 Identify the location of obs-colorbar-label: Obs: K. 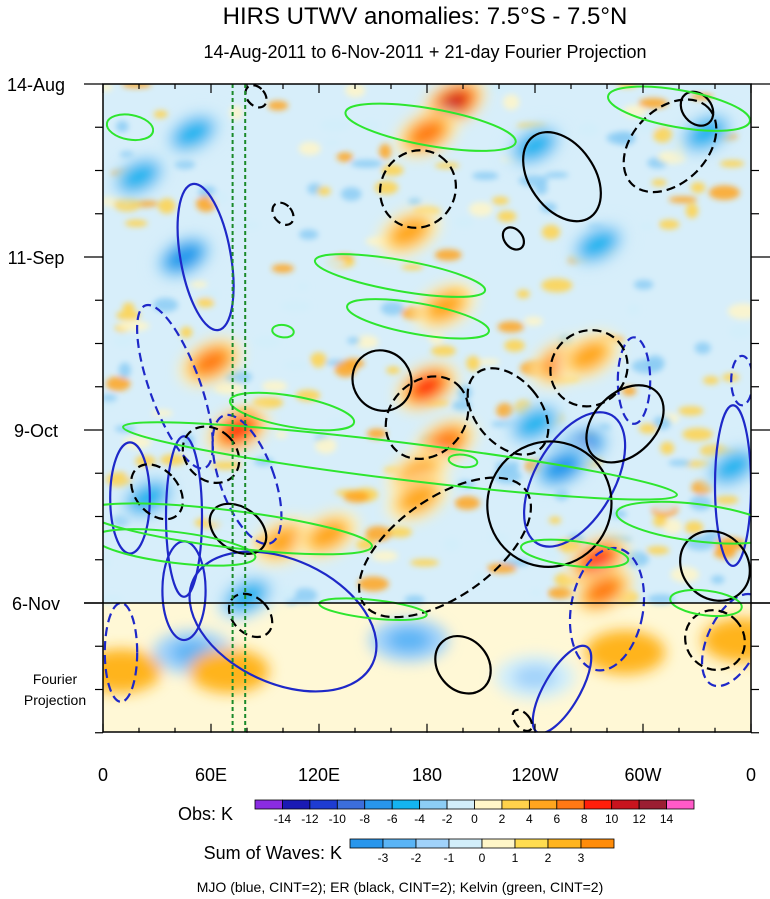
(205, 814).